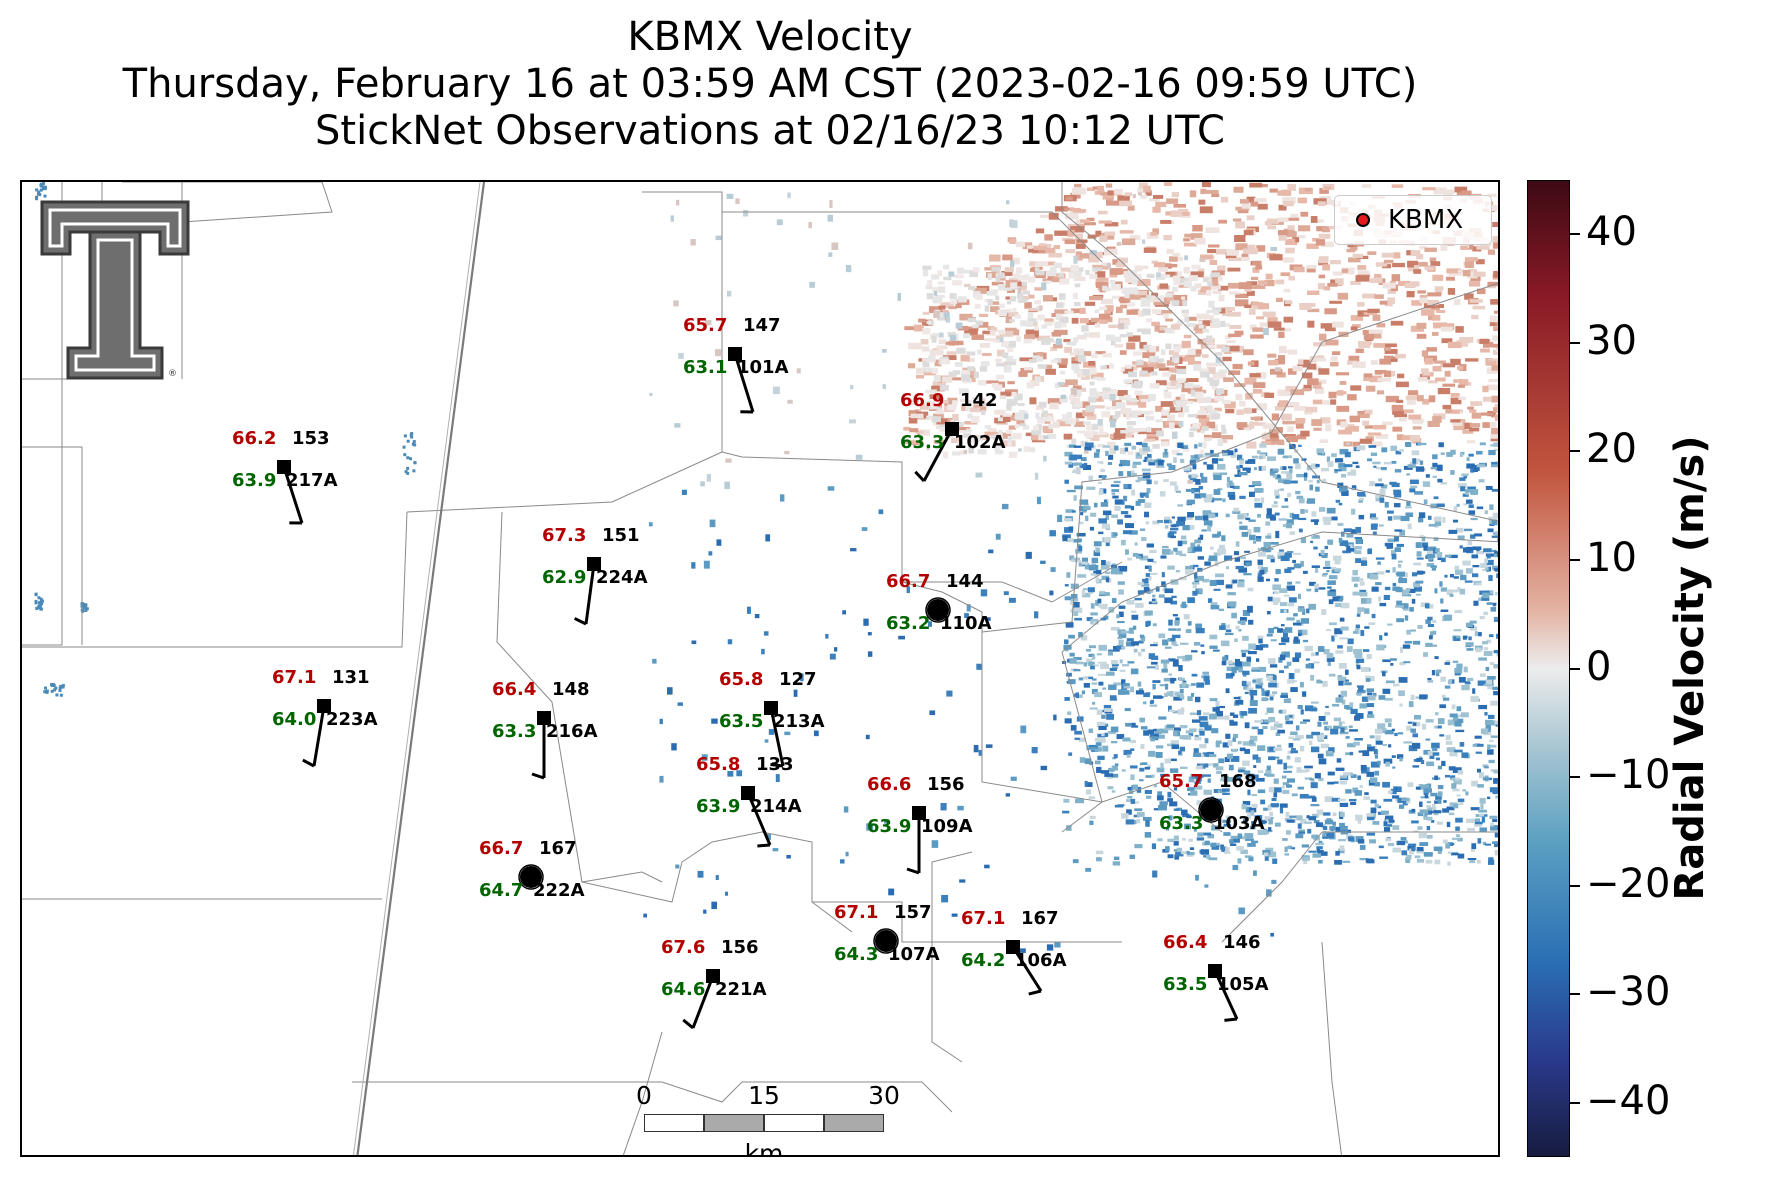 This screenshot has height=1177, width=1773. What do you see at coordinates (886, 941) in the screenshot?
I see `calm-wind-ring` at bounding box center [886, 941].